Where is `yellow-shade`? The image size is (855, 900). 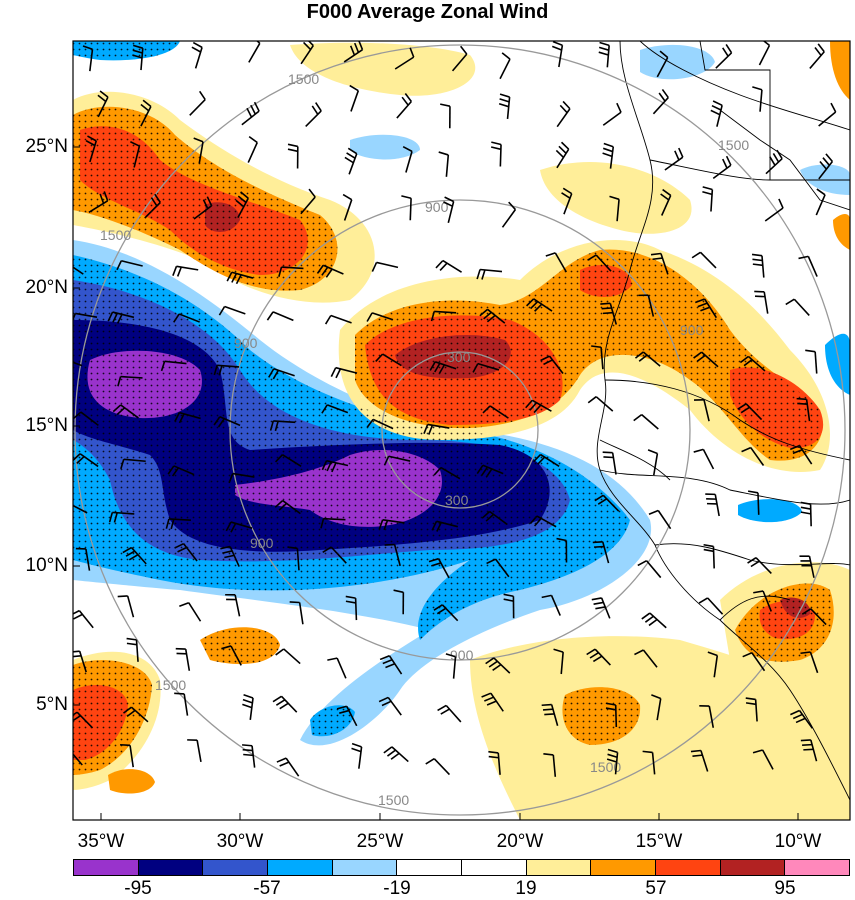
yellow-shade is located at coordinates (660, 728).